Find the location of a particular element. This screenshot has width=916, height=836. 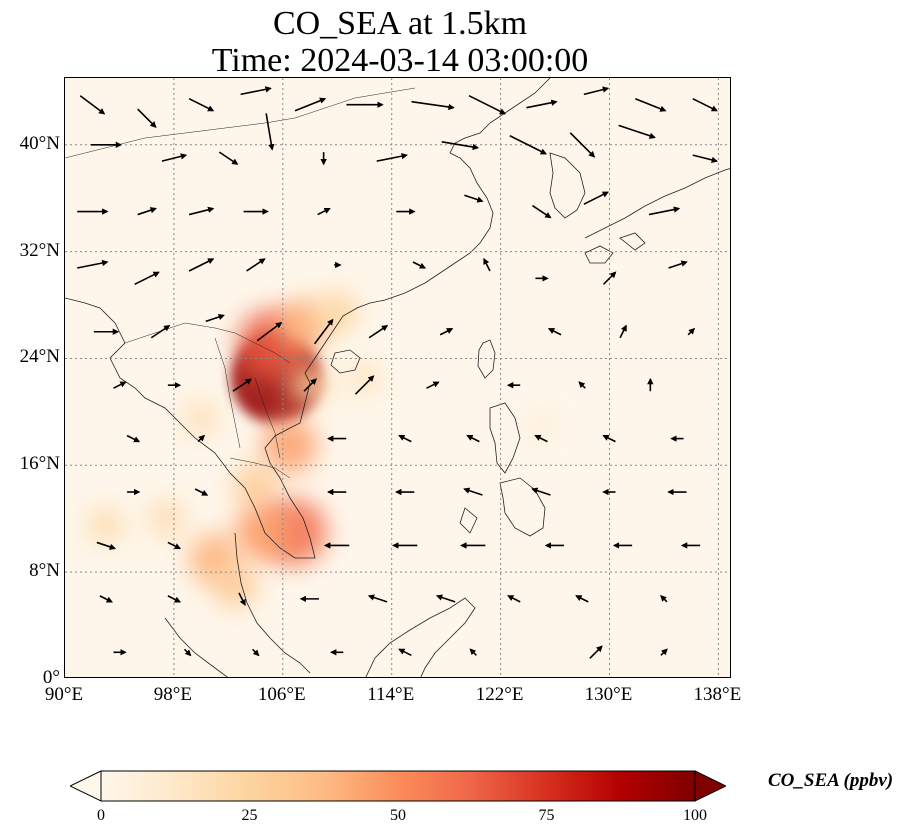

latitude-tick-label: 16°N is located at coordinates (39, 464).